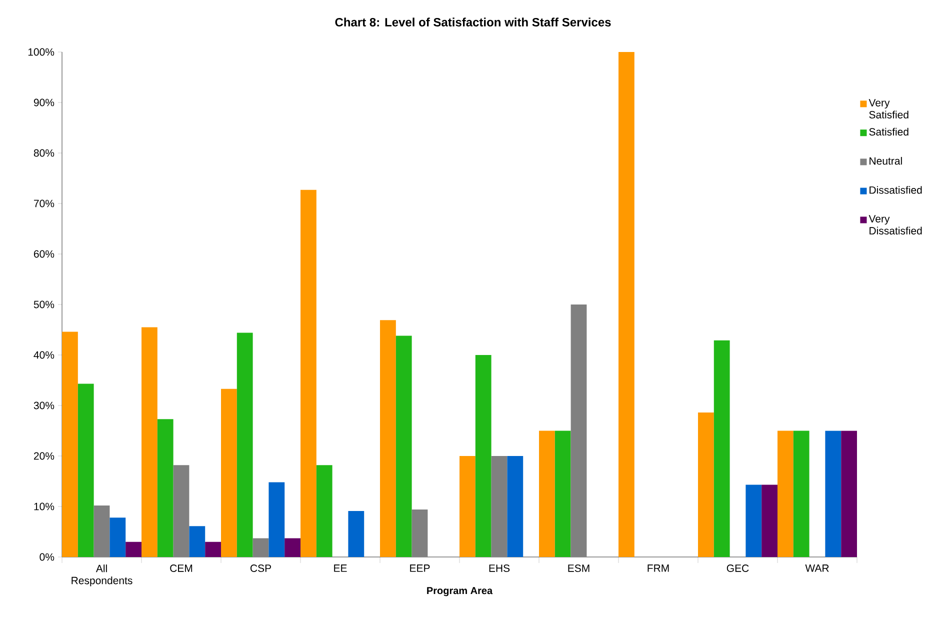  What do you see at coordinates (888, 108) in the screenshot?
I see `legend-label: Very Satisfied` at bounding box center [888, 108].